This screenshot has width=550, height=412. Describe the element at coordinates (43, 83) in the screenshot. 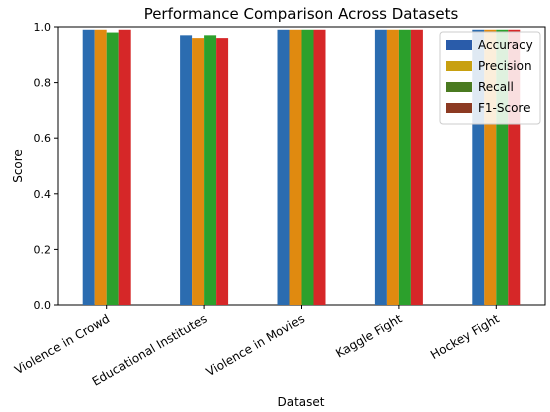

I see `y-tick-label: 0.8` at that location.